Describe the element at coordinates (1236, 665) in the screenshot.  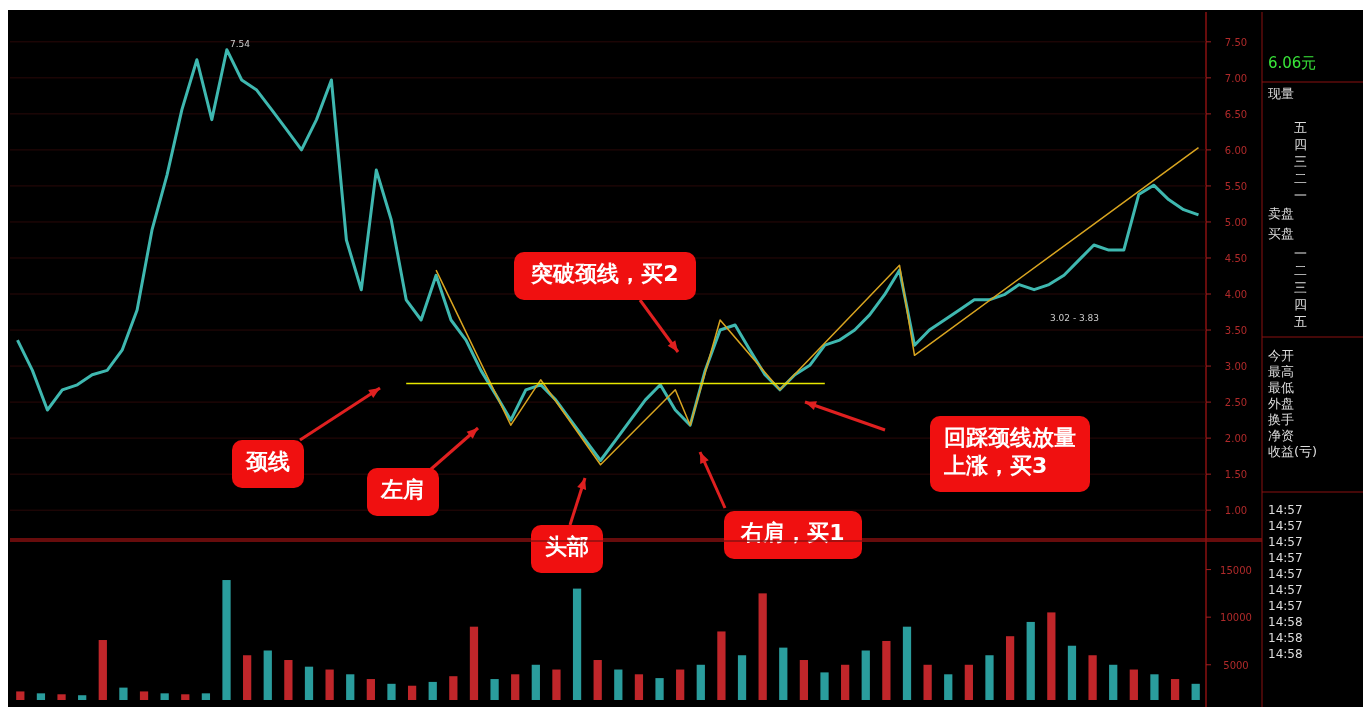
I see `y-tick-label: 5000` at that location.